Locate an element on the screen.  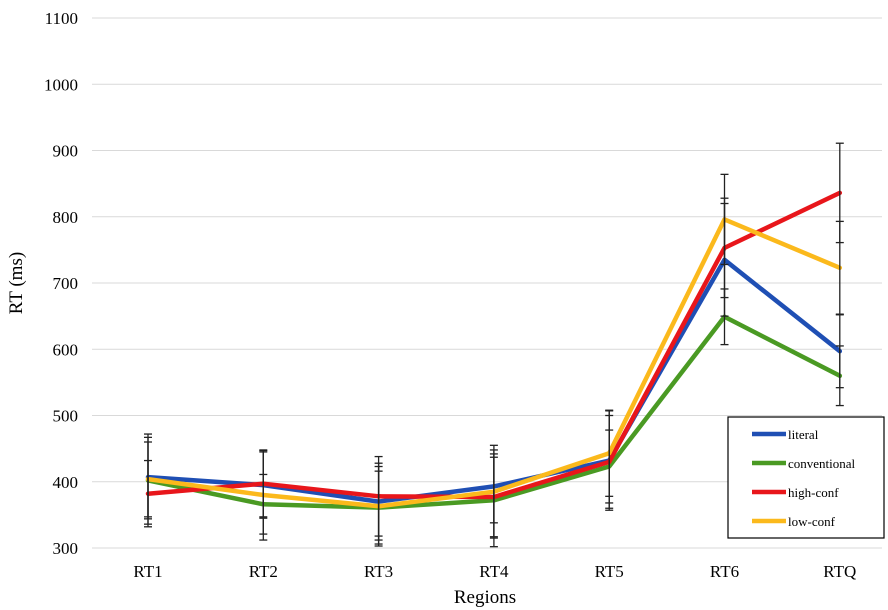
legend-label: conventional is located at coordinates (822, 463).